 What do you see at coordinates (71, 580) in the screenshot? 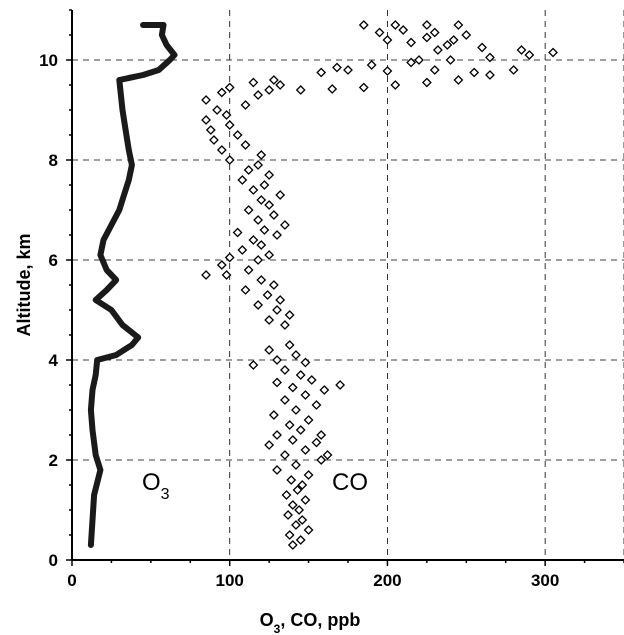
I see `x-tick-label: 0` at bounding box center [71, 580].